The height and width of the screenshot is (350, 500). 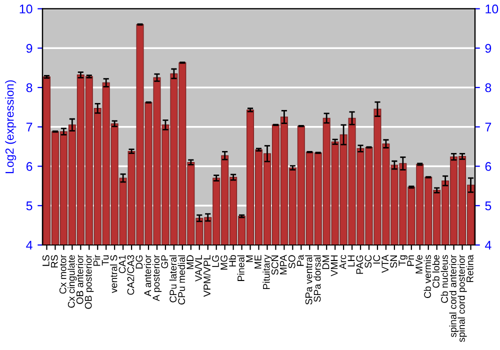 What do you see at coordinates (10, 127) in the screenshot?
I see `y-axis-title: Log2 (expression)` at bounding box center [10, 127].